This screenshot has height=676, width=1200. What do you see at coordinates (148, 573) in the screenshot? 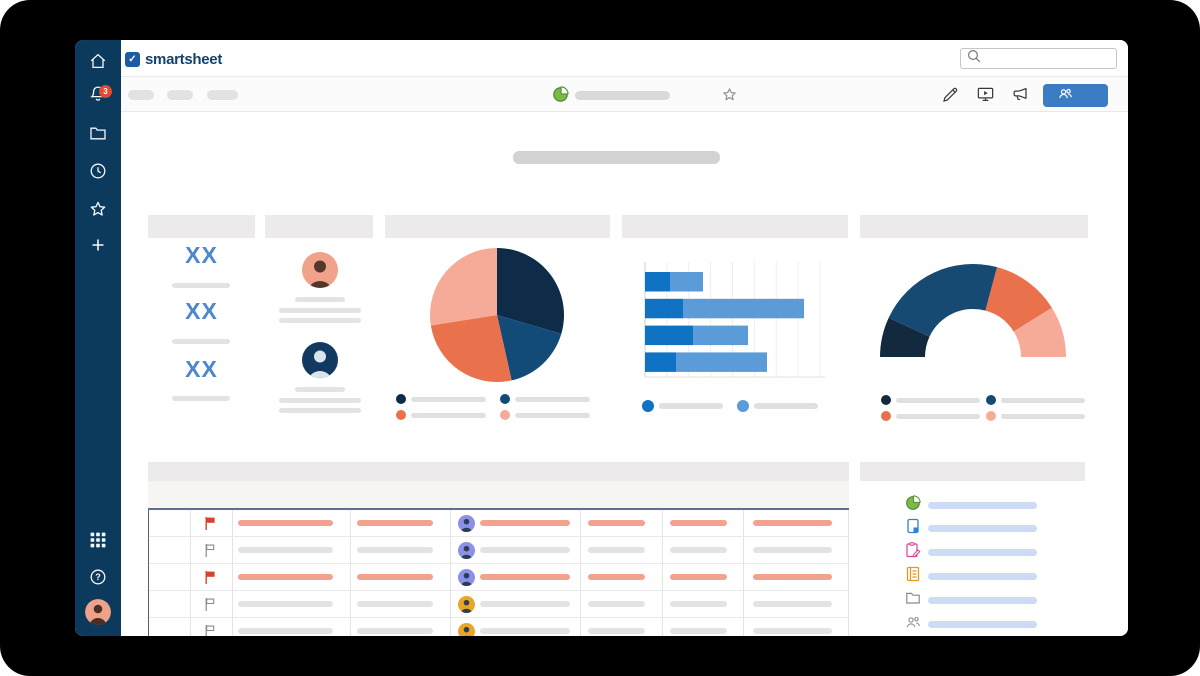
I see `table-left-border` at bounding box center [148, 573].